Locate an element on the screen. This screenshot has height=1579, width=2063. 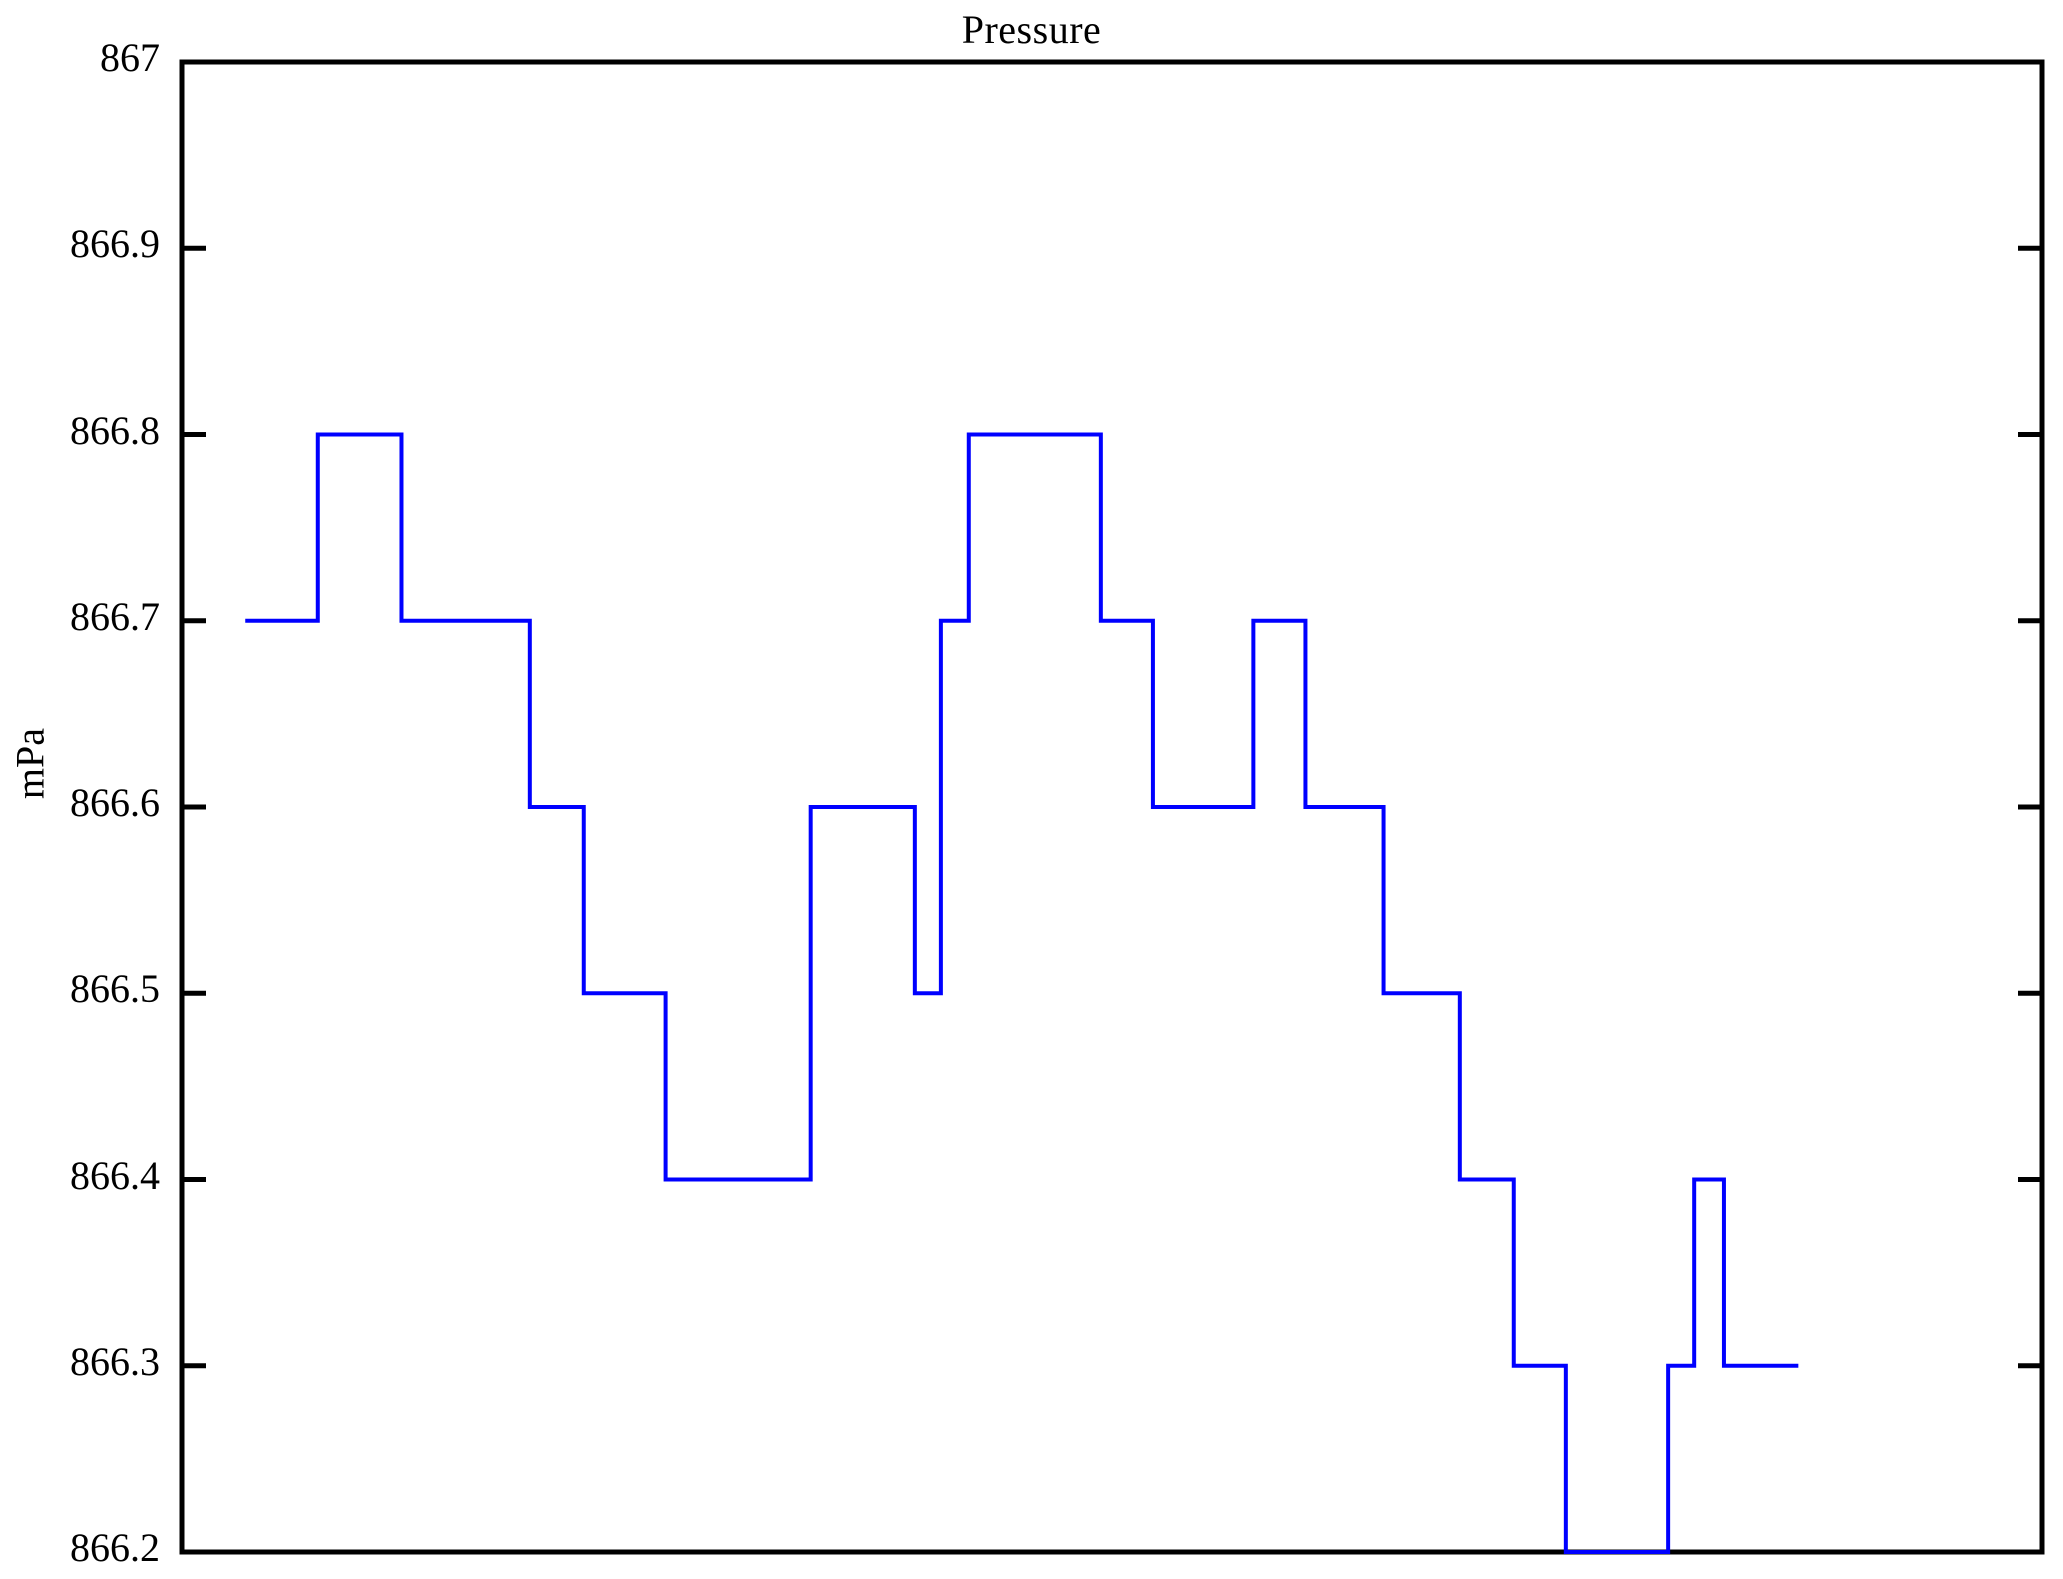
y-axis-tick-label: 866.4 is located at coordinates (115, 1175).